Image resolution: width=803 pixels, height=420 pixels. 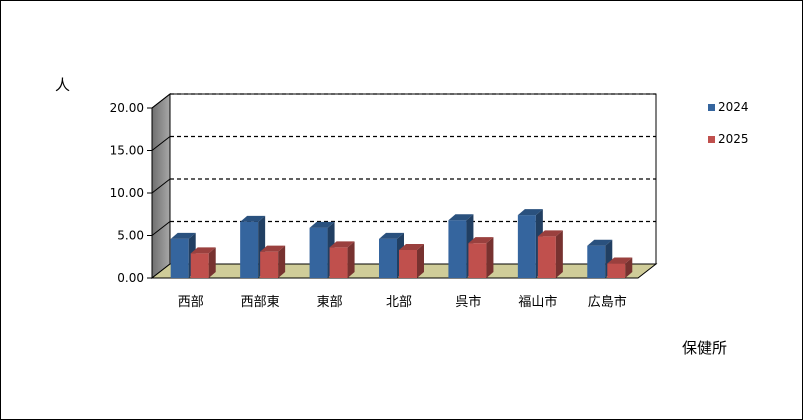 What do you see at coordinates (399, 302) in the screenshot?
I see `x-tick-label: 北部` at bounding box center [399, 302].